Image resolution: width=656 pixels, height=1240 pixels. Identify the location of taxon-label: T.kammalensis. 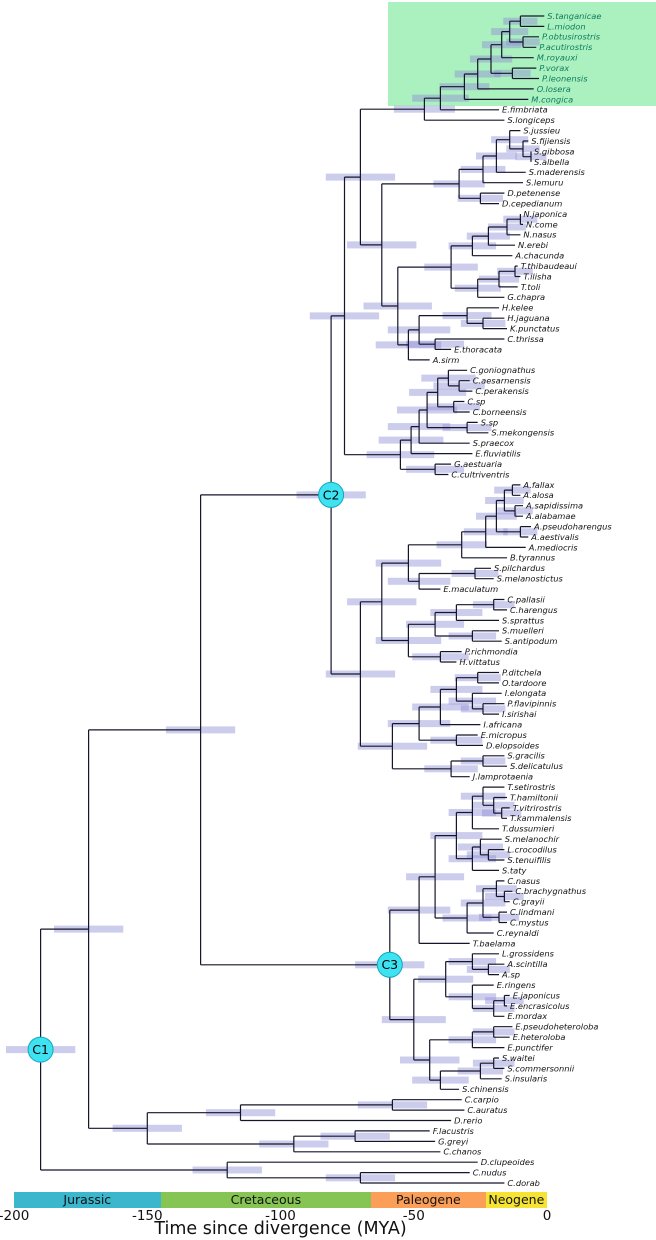
(541, 818).